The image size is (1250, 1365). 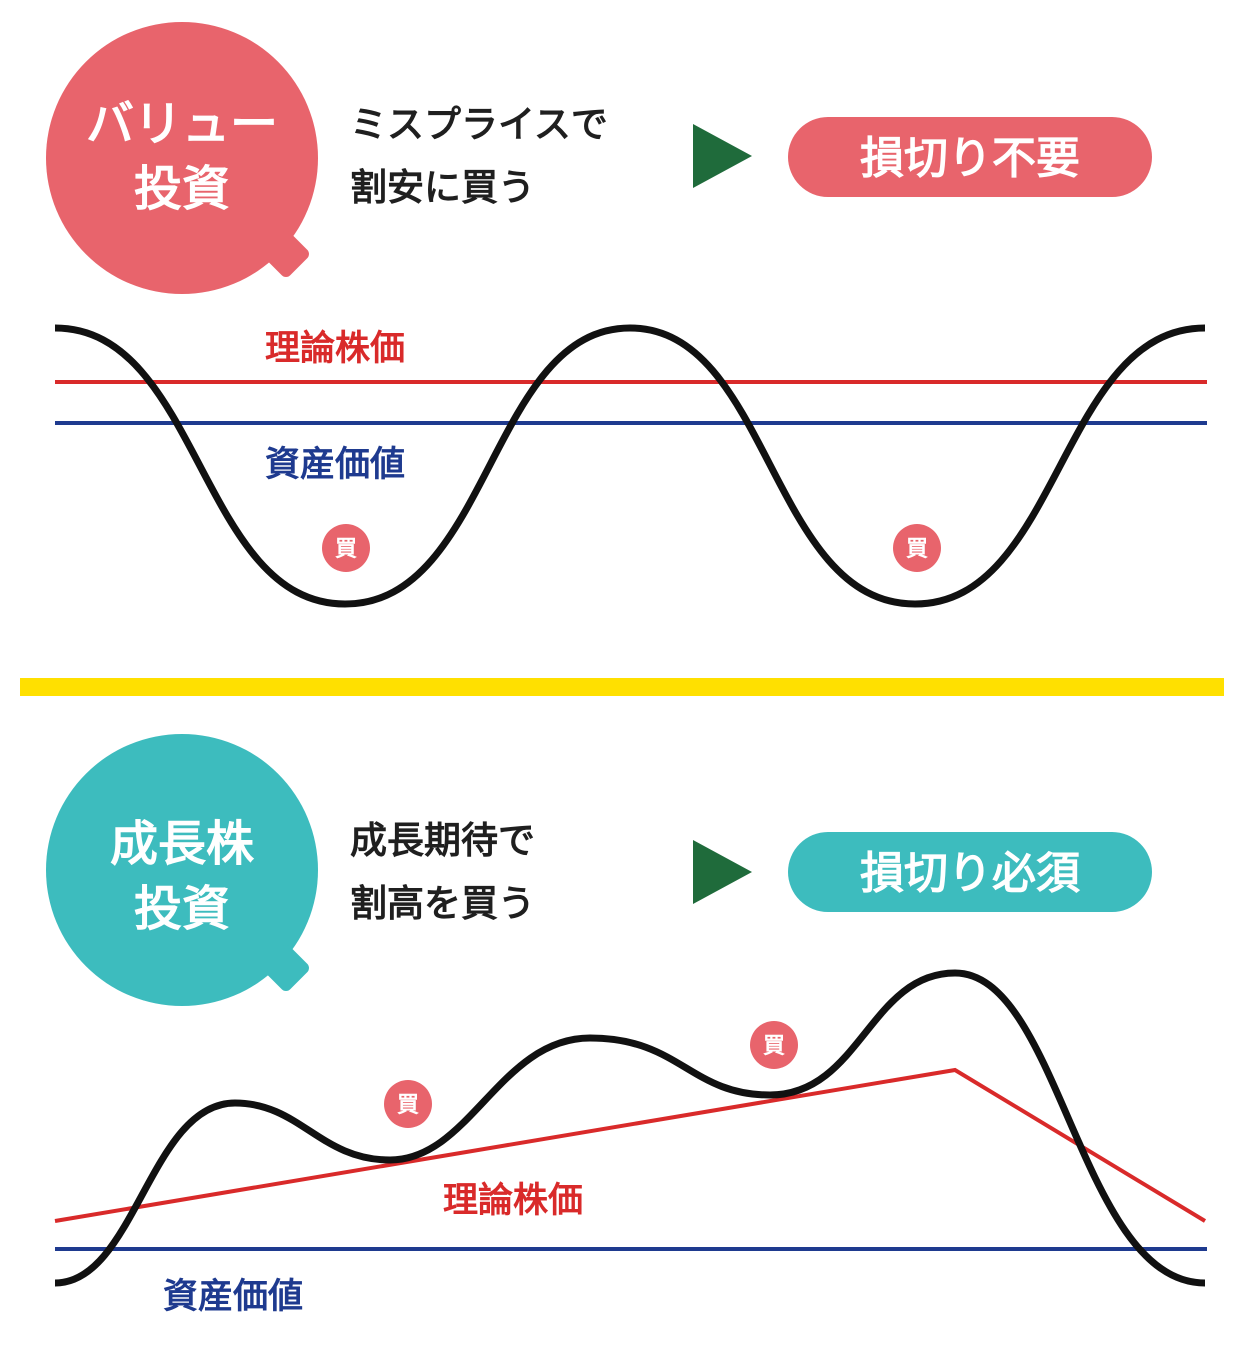 I want to click on value-arrow-icon, so click(x=722, y=156).